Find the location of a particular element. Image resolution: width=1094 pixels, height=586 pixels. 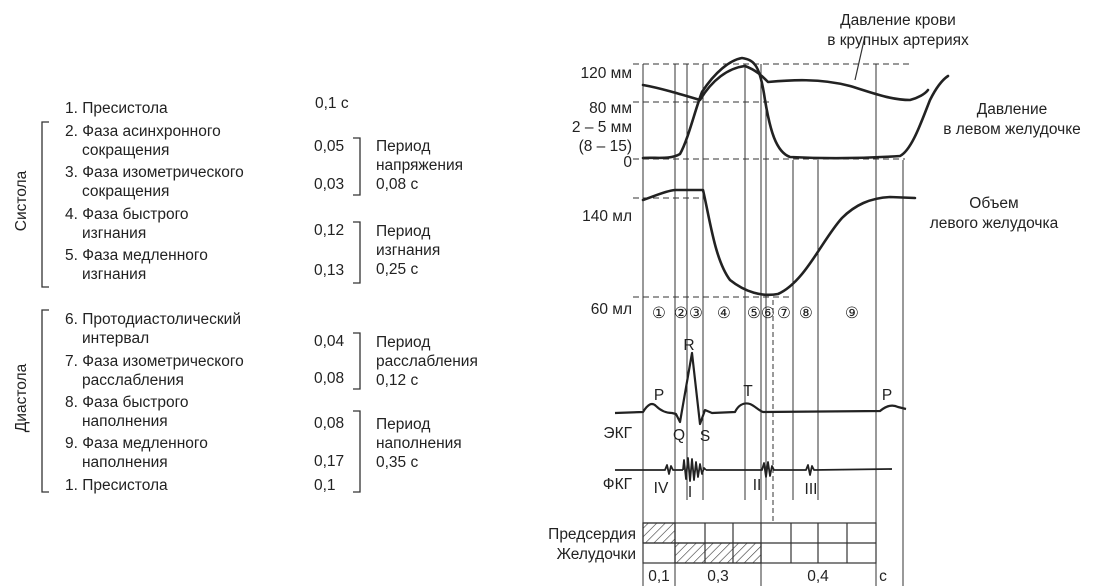

time-tick-1: 0,1 is located at coordinates (659, 576).